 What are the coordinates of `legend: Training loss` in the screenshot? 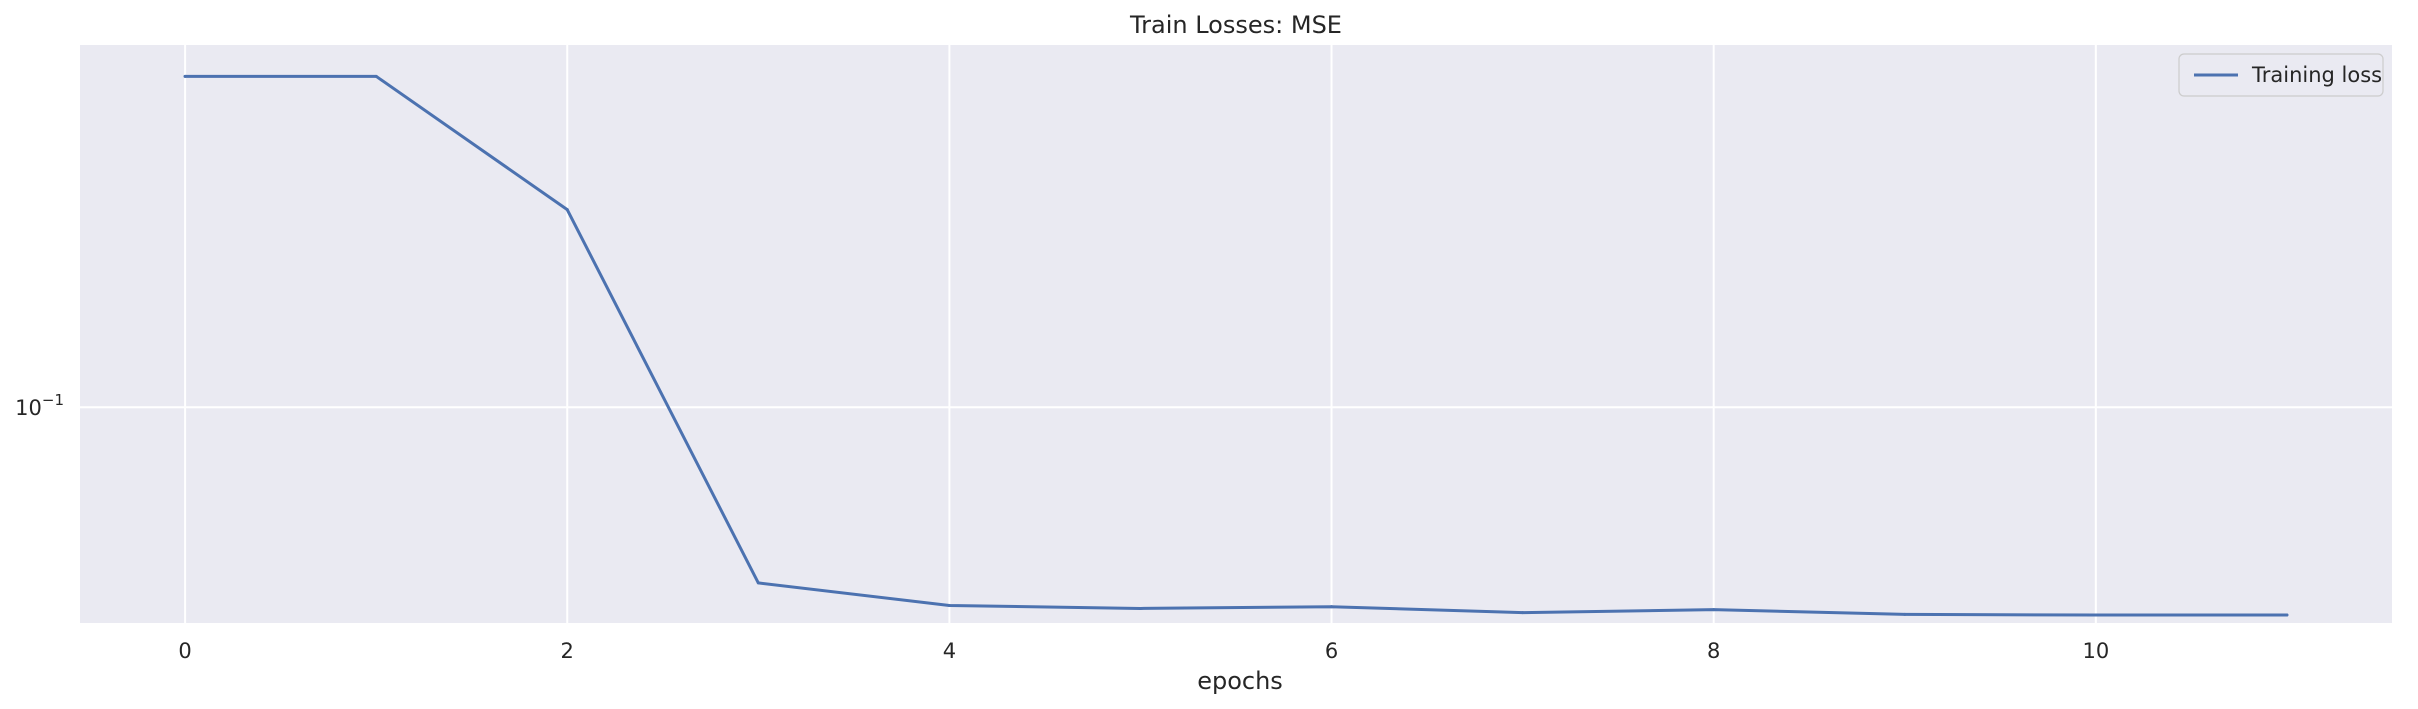 It's located at (2281, 75).